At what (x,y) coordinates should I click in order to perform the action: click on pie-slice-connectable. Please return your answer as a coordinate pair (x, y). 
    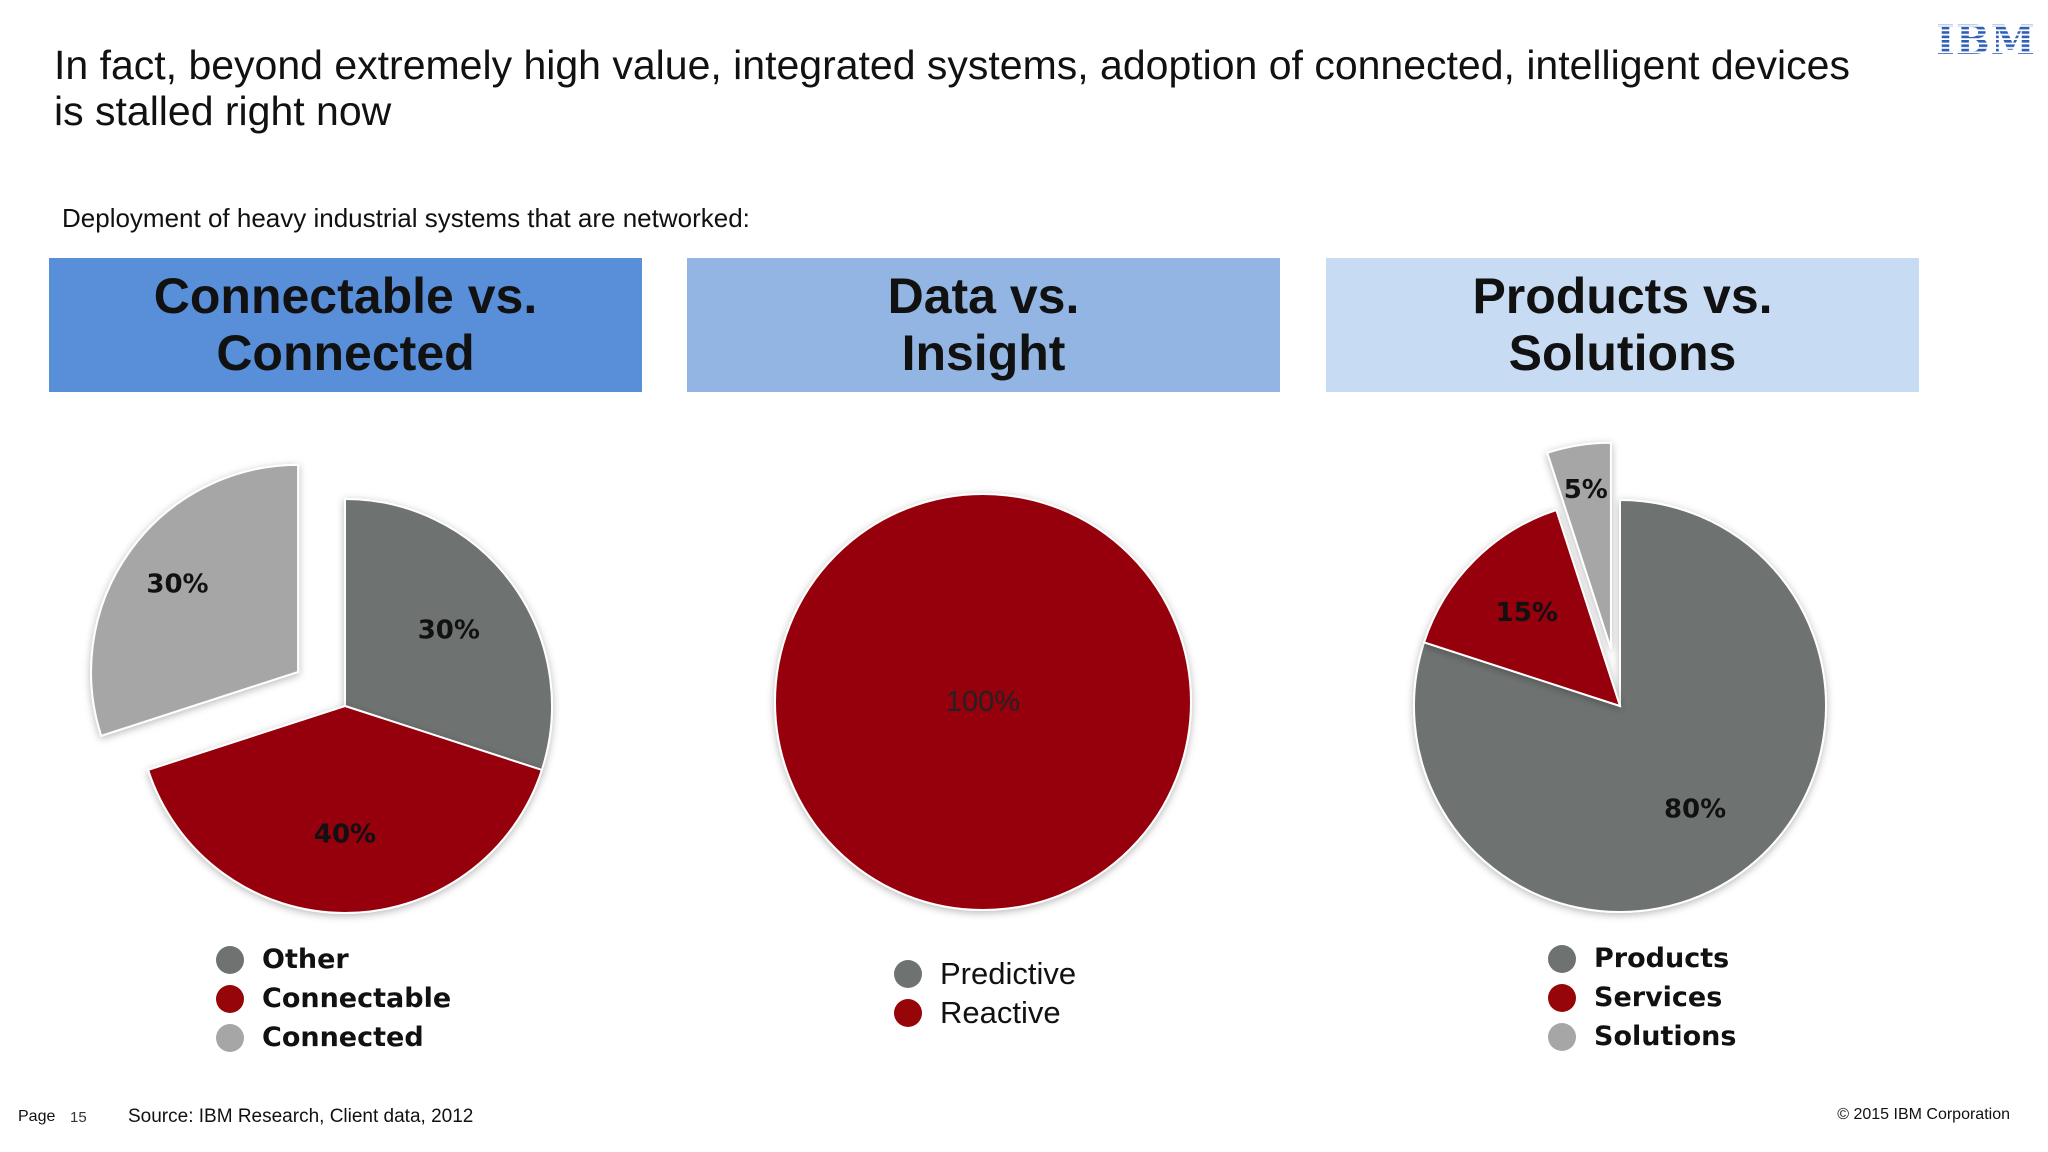
    Looking at the image, I should click on (345, 809).